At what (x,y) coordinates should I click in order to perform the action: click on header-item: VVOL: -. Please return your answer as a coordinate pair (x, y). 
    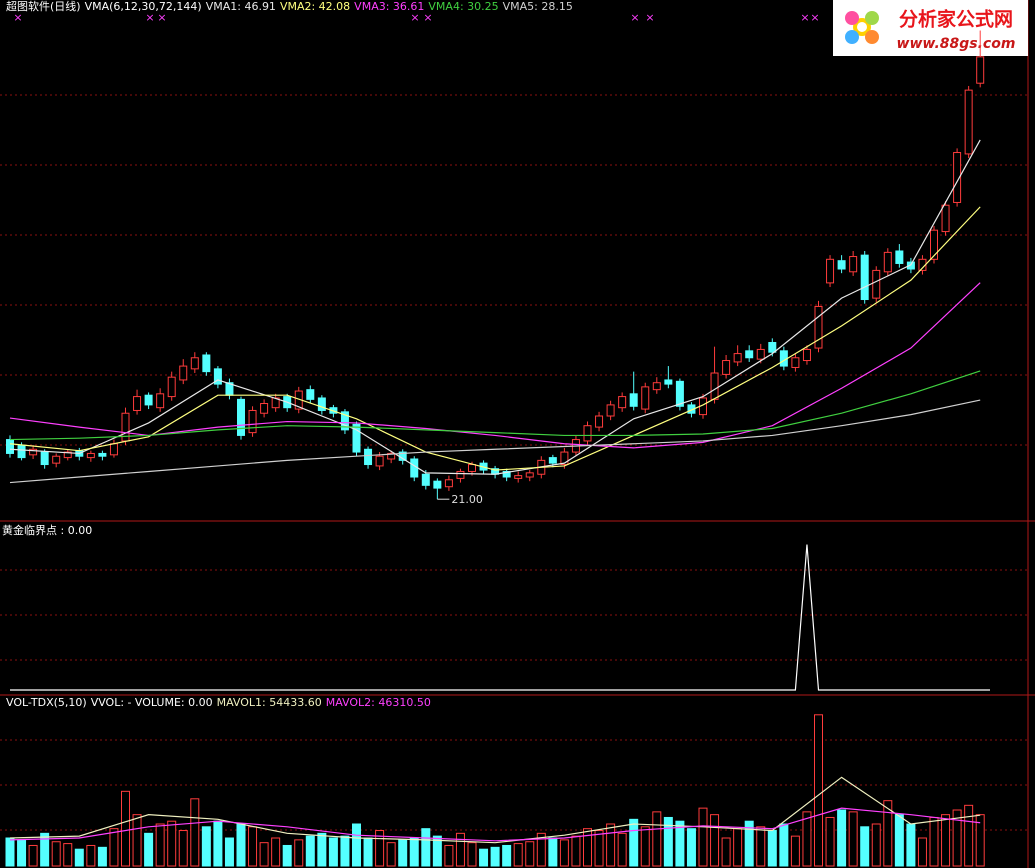
    Looking at the image, I should click on (111, 702).